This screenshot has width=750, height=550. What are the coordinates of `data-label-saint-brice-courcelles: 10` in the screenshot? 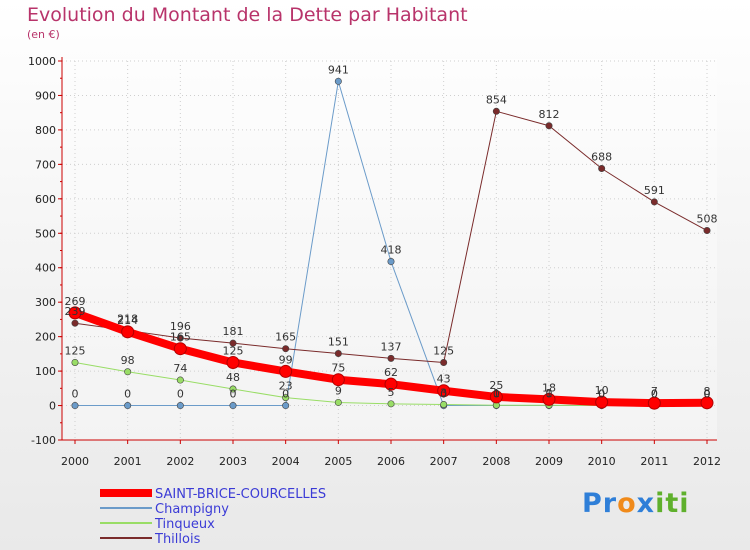 It's located at (602, 390).